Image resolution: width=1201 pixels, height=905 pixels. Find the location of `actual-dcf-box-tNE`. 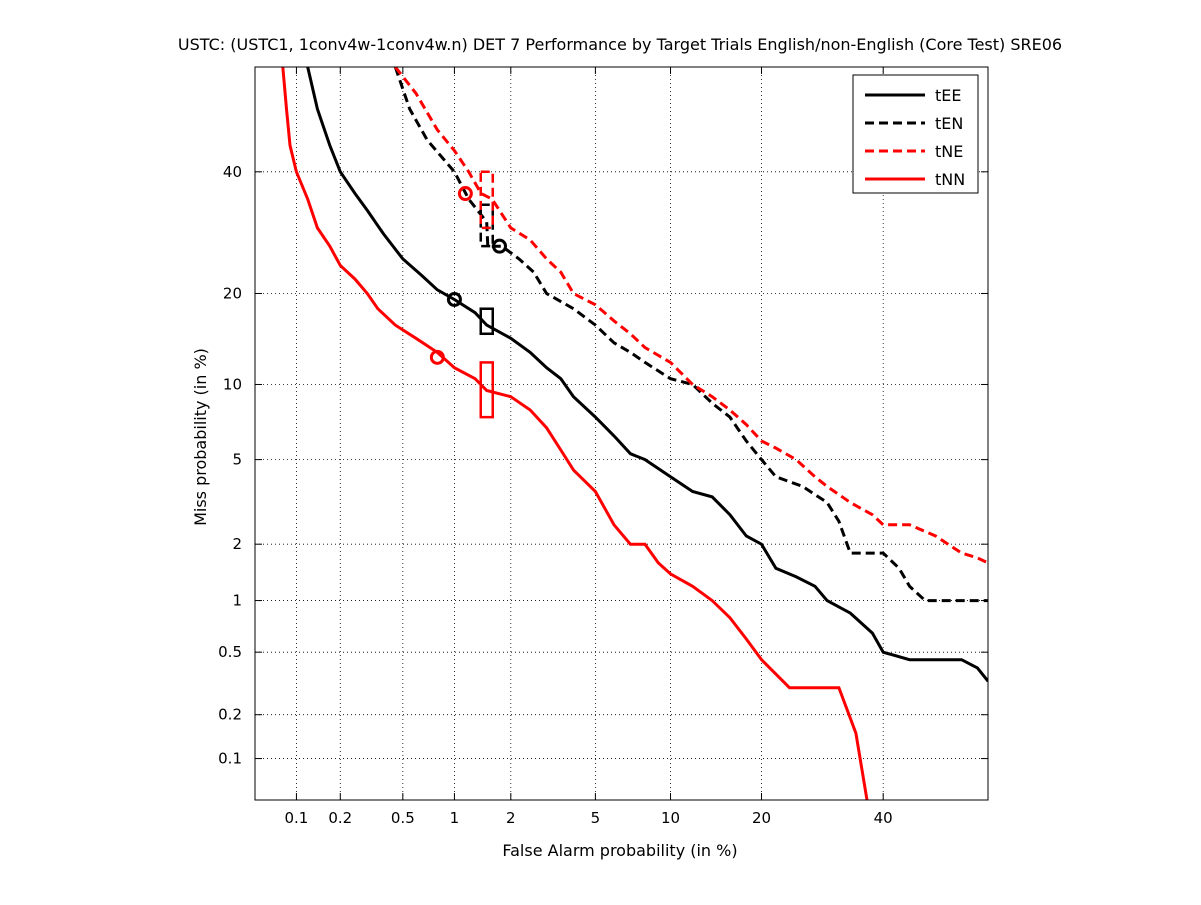

actual-dcf-box-tNE is located at coordinates (486, 200).